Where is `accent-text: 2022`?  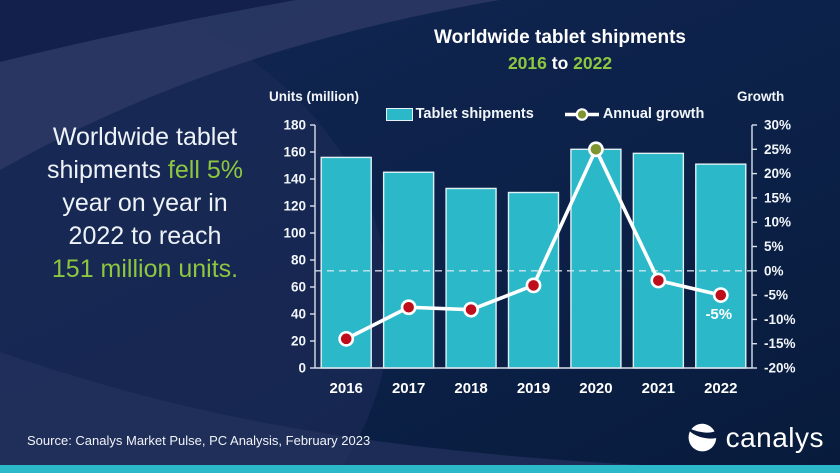 accent-text: 2022 is located at coordinates (593, 63).